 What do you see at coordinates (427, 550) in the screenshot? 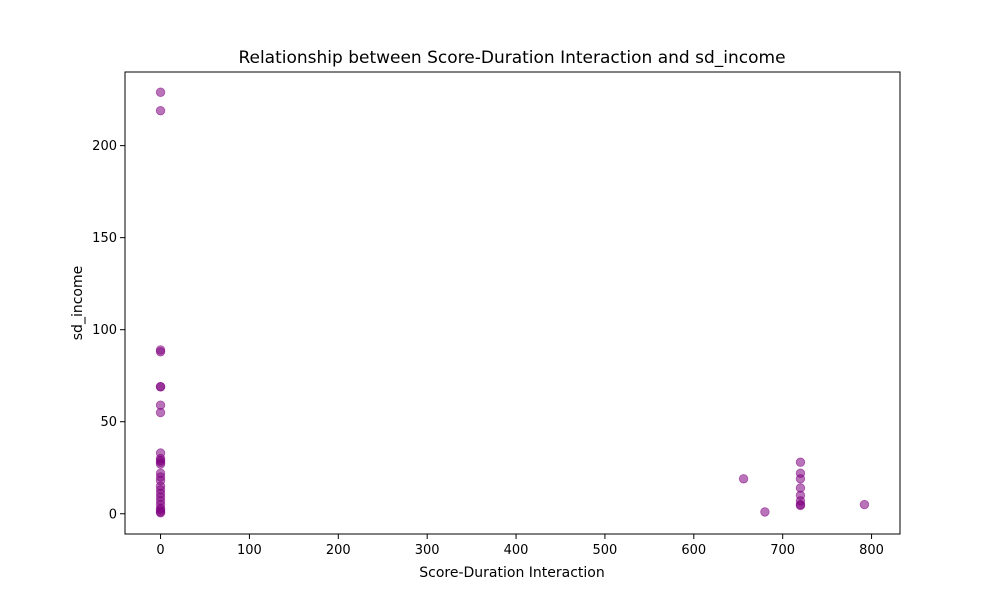
I see `x-tick-label: 300` at bounding box center [427, 550].